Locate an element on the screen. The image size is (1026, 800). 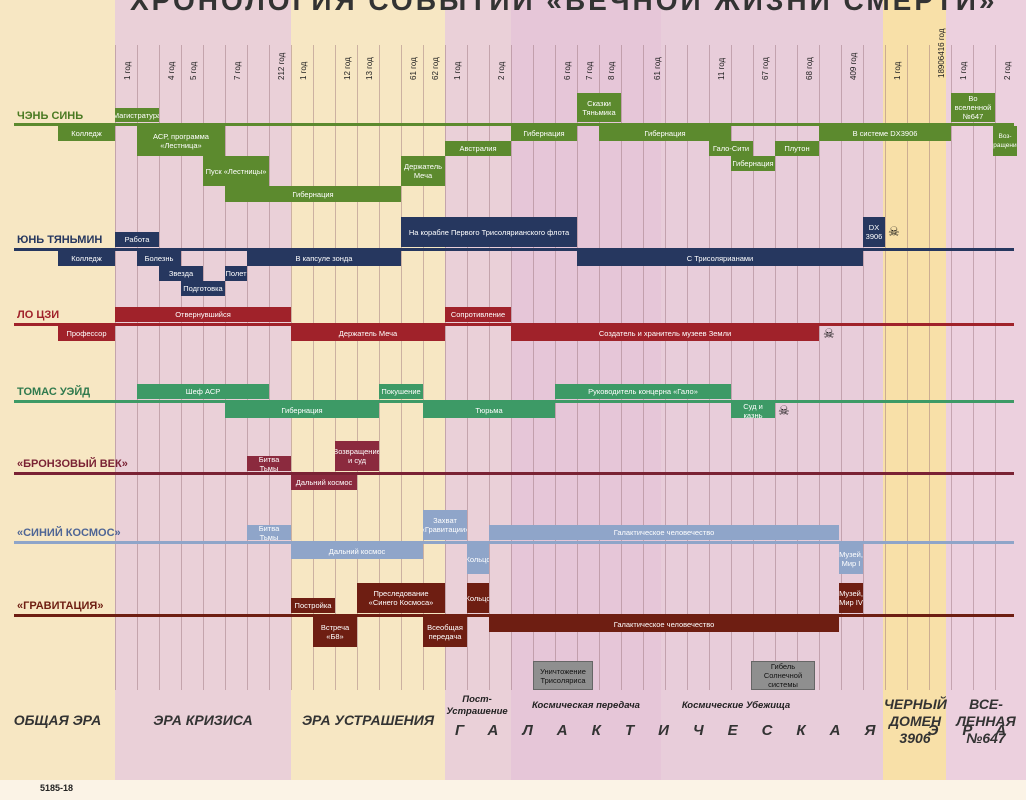
row-name-grav: «ГРАВИТАЦИЯ» is located at coordinates (60, 606).